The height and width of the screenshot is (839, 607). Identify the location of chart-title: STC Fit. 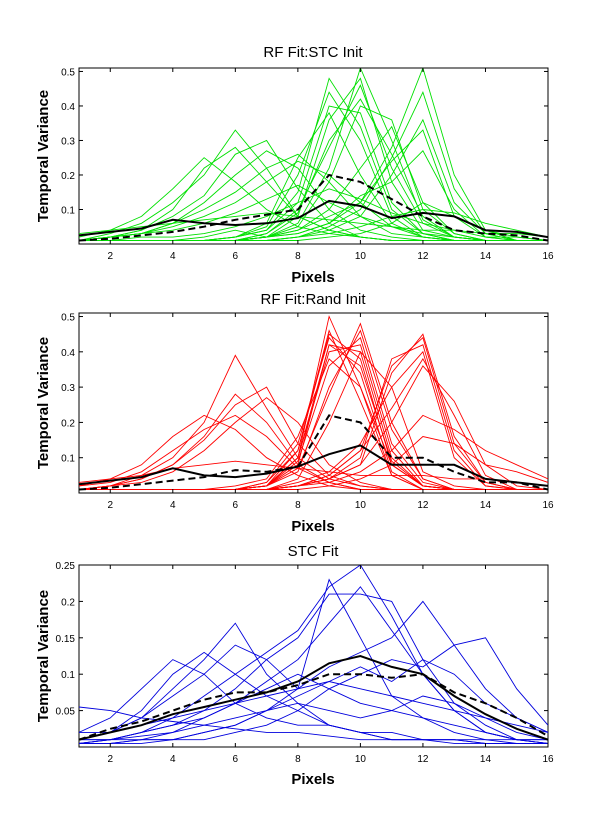
(314, 551).